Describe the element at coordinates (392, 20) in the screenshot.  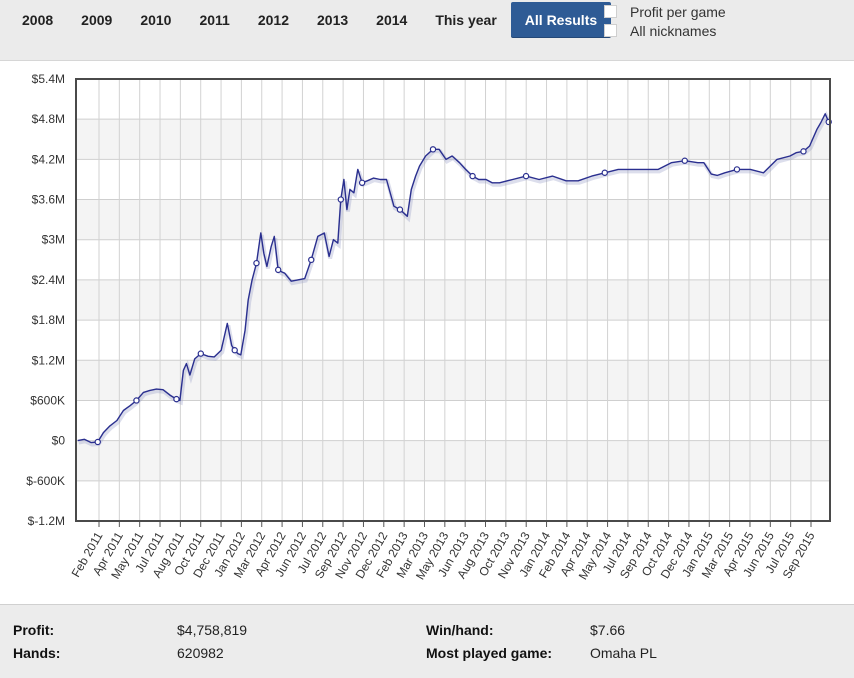
I see `tab-2014: 2014` at that location.